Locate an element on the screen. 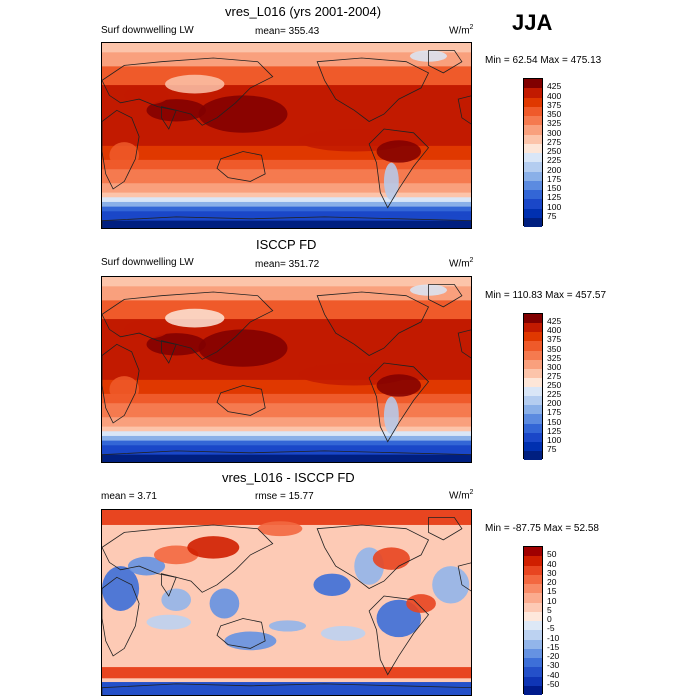 This screenshot has height=700, width=700. colorbar-tick-label: 10 is located at coordinates (552, 600).